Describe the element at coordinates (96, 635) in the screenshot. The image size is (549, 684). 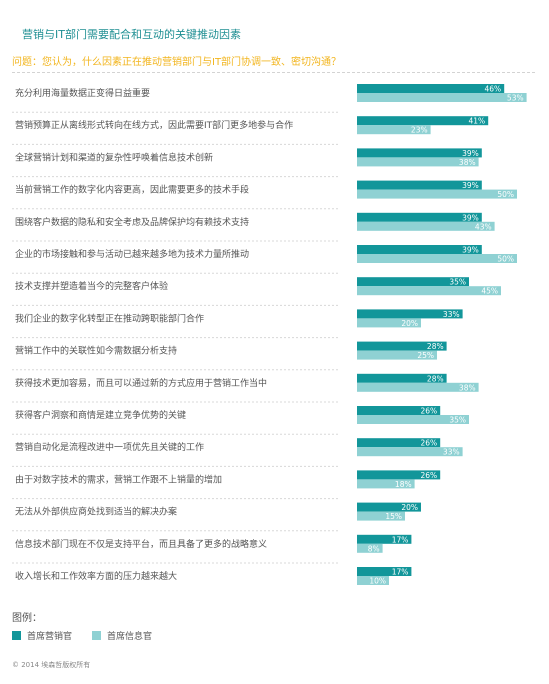
I see `legend-swatch-cio` at that location.